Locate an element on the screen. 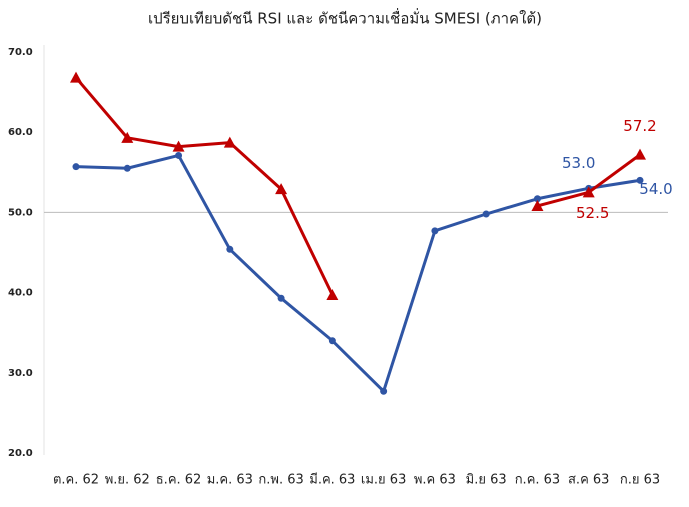 Image resolution: width=689 pixels, height=507 pixels. value-label: 54.0 is located at coordinates (655, 189).